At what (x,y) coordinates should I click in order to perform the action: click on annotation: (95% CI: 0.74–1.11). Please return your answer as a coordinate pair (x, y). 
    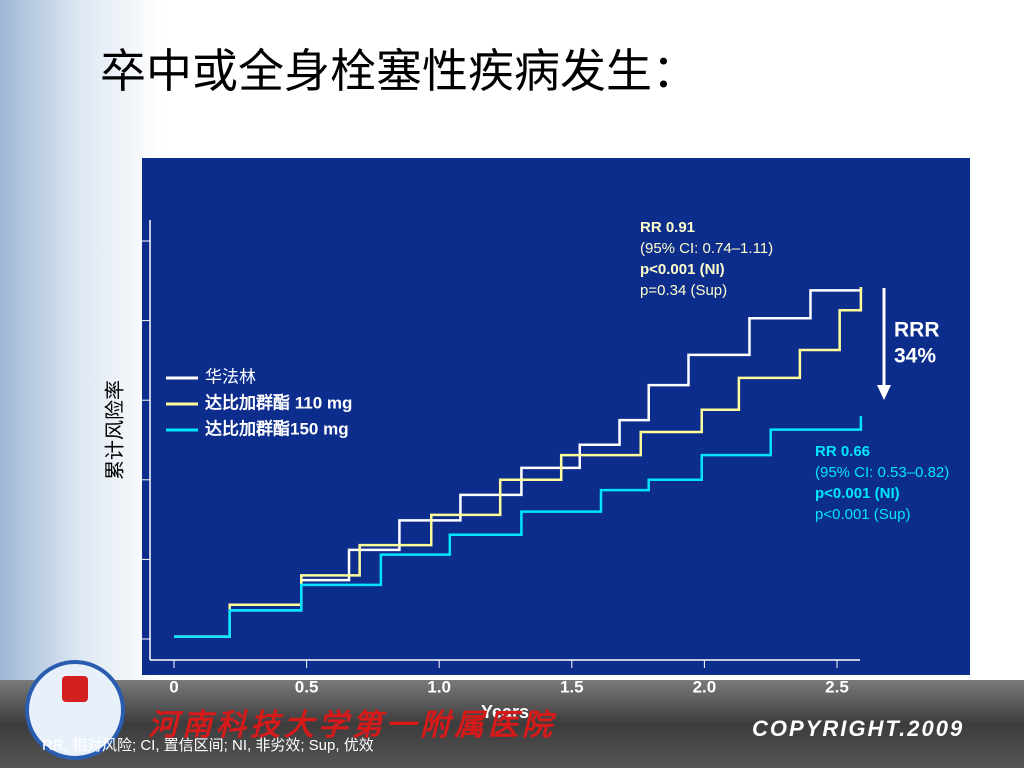
    Looking at the image, I should click on (706, 248).